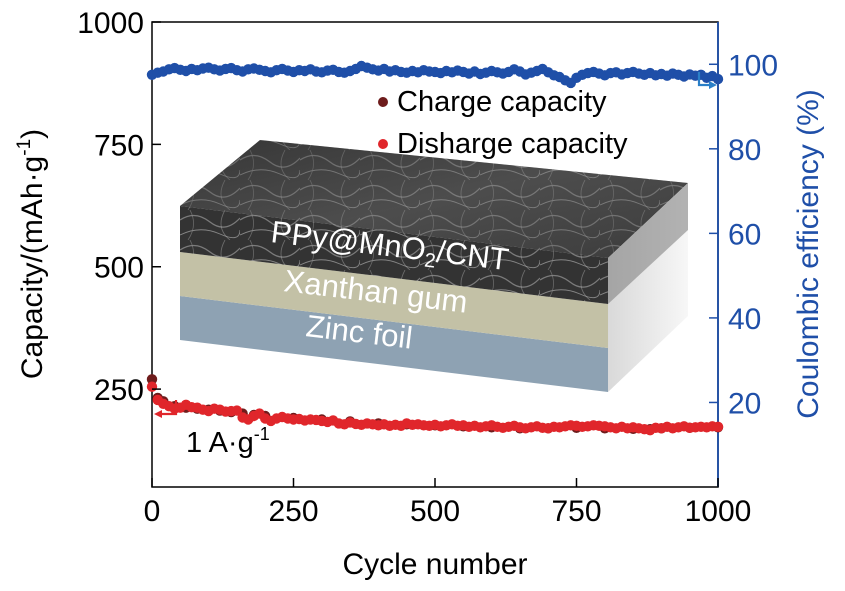 The image size is (845, 591). Describe the element at coordinates (512, 144) in the screenshot. I see `legend-label-discharge: Disharge capacity` at that location.